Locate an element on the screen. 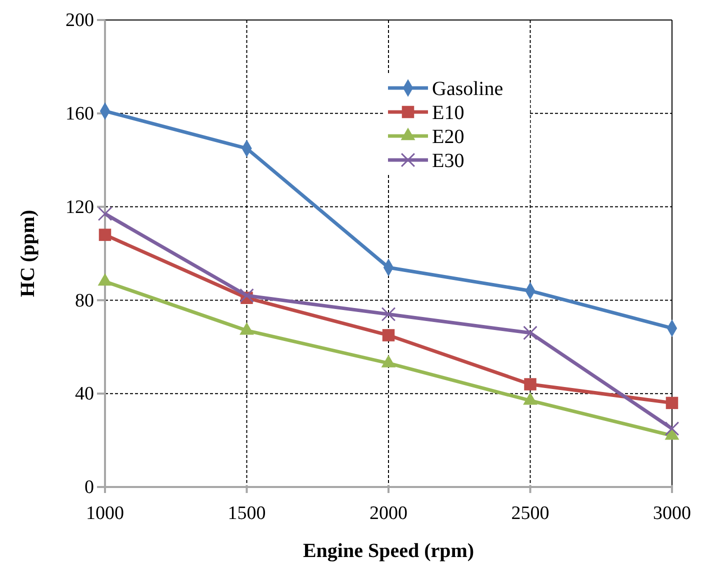  y-tick-label: 200 is located at coordinates (80, 21).